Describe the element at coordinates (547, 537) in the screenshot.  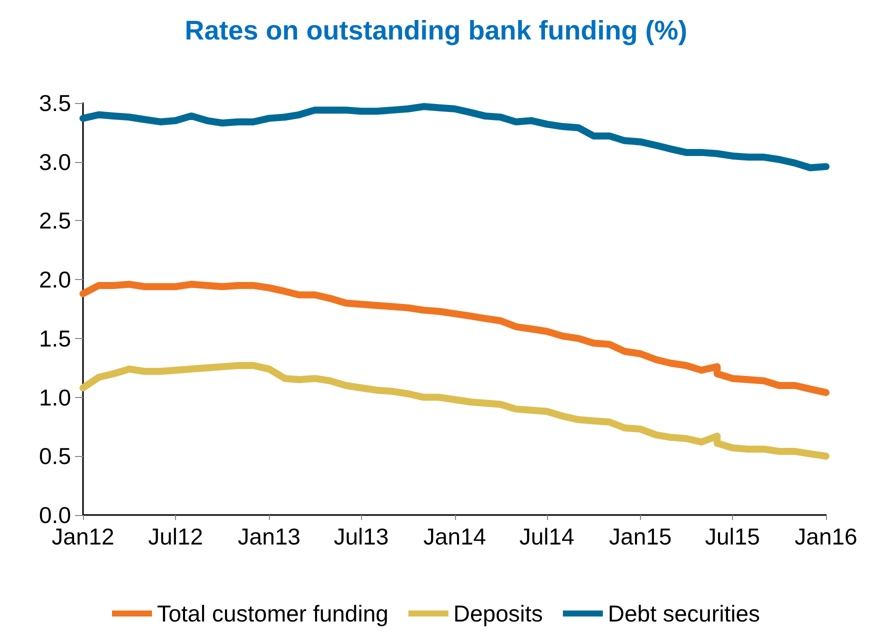
I see `x-tick-label: Jul14` at that location.